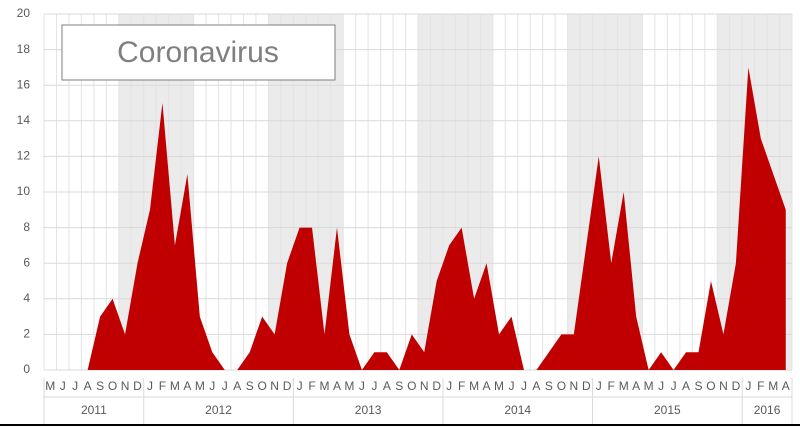  I want to click on year-label: 2011, so click(94, 410).